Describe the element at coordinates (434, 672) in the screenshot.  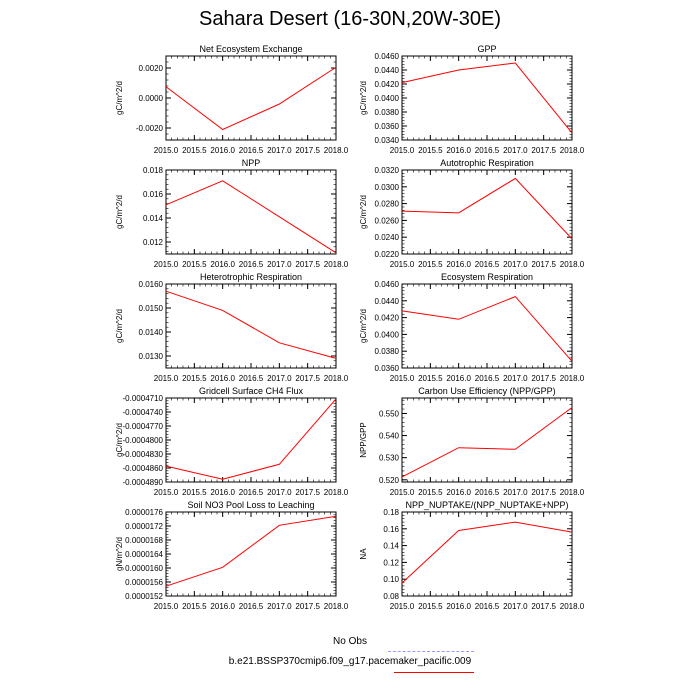
I see `legend-line-model-run` at that location.